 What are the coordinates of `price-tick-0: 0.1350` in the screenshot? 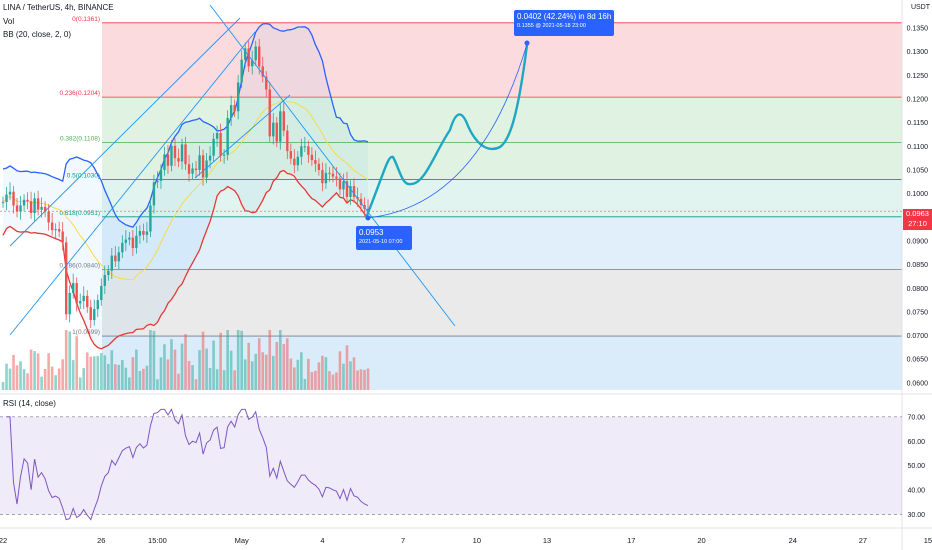 It's located at (918, 29).